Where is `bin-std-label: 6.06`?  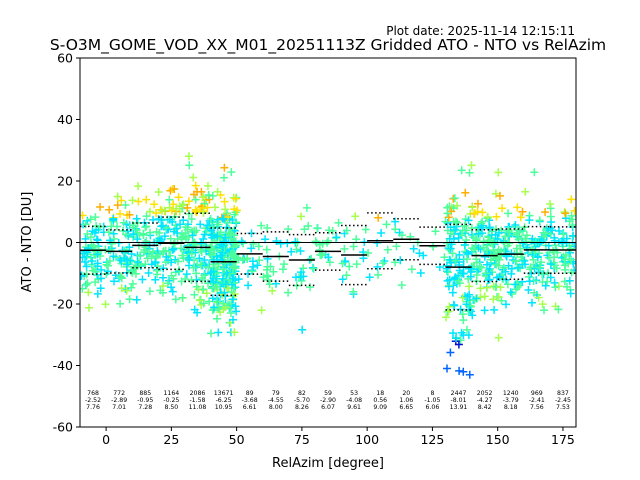 bin-std-label: 6.06 is located at coordinates (433, 407).